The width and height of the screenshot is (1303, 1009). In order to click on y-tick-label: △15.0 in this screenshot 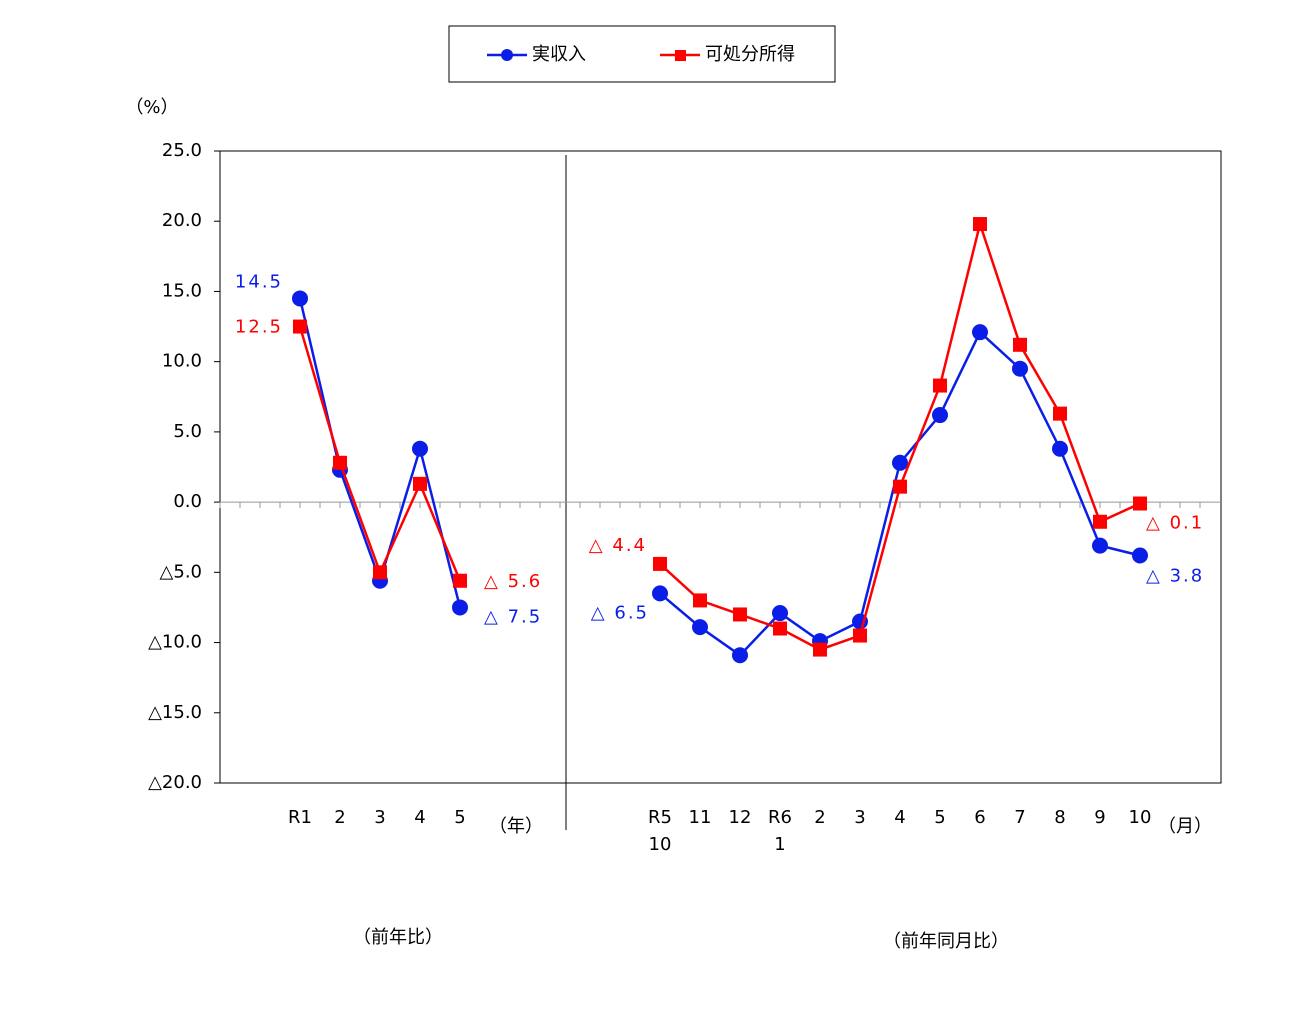, I will do `click(175, 712)`.